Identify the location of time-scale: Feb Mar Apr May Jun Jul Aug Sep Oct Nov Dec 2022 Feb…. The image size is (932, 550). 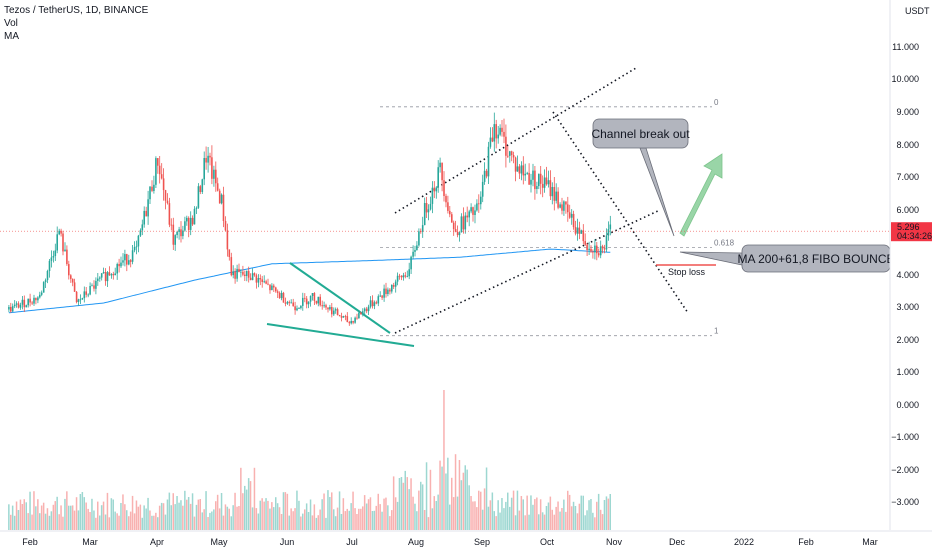
(466, 538).